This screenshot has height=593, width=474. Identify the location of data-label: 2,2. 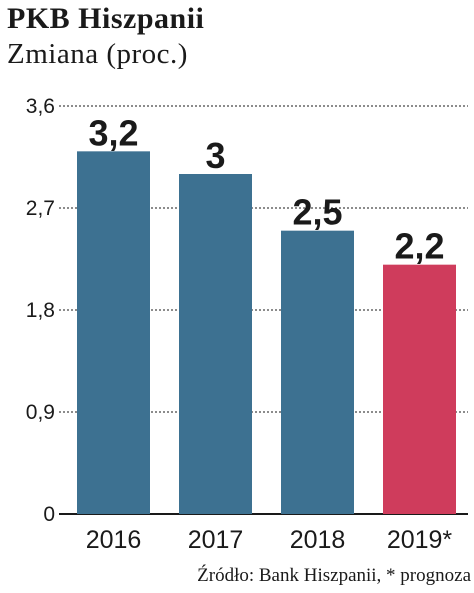
(419, 246).